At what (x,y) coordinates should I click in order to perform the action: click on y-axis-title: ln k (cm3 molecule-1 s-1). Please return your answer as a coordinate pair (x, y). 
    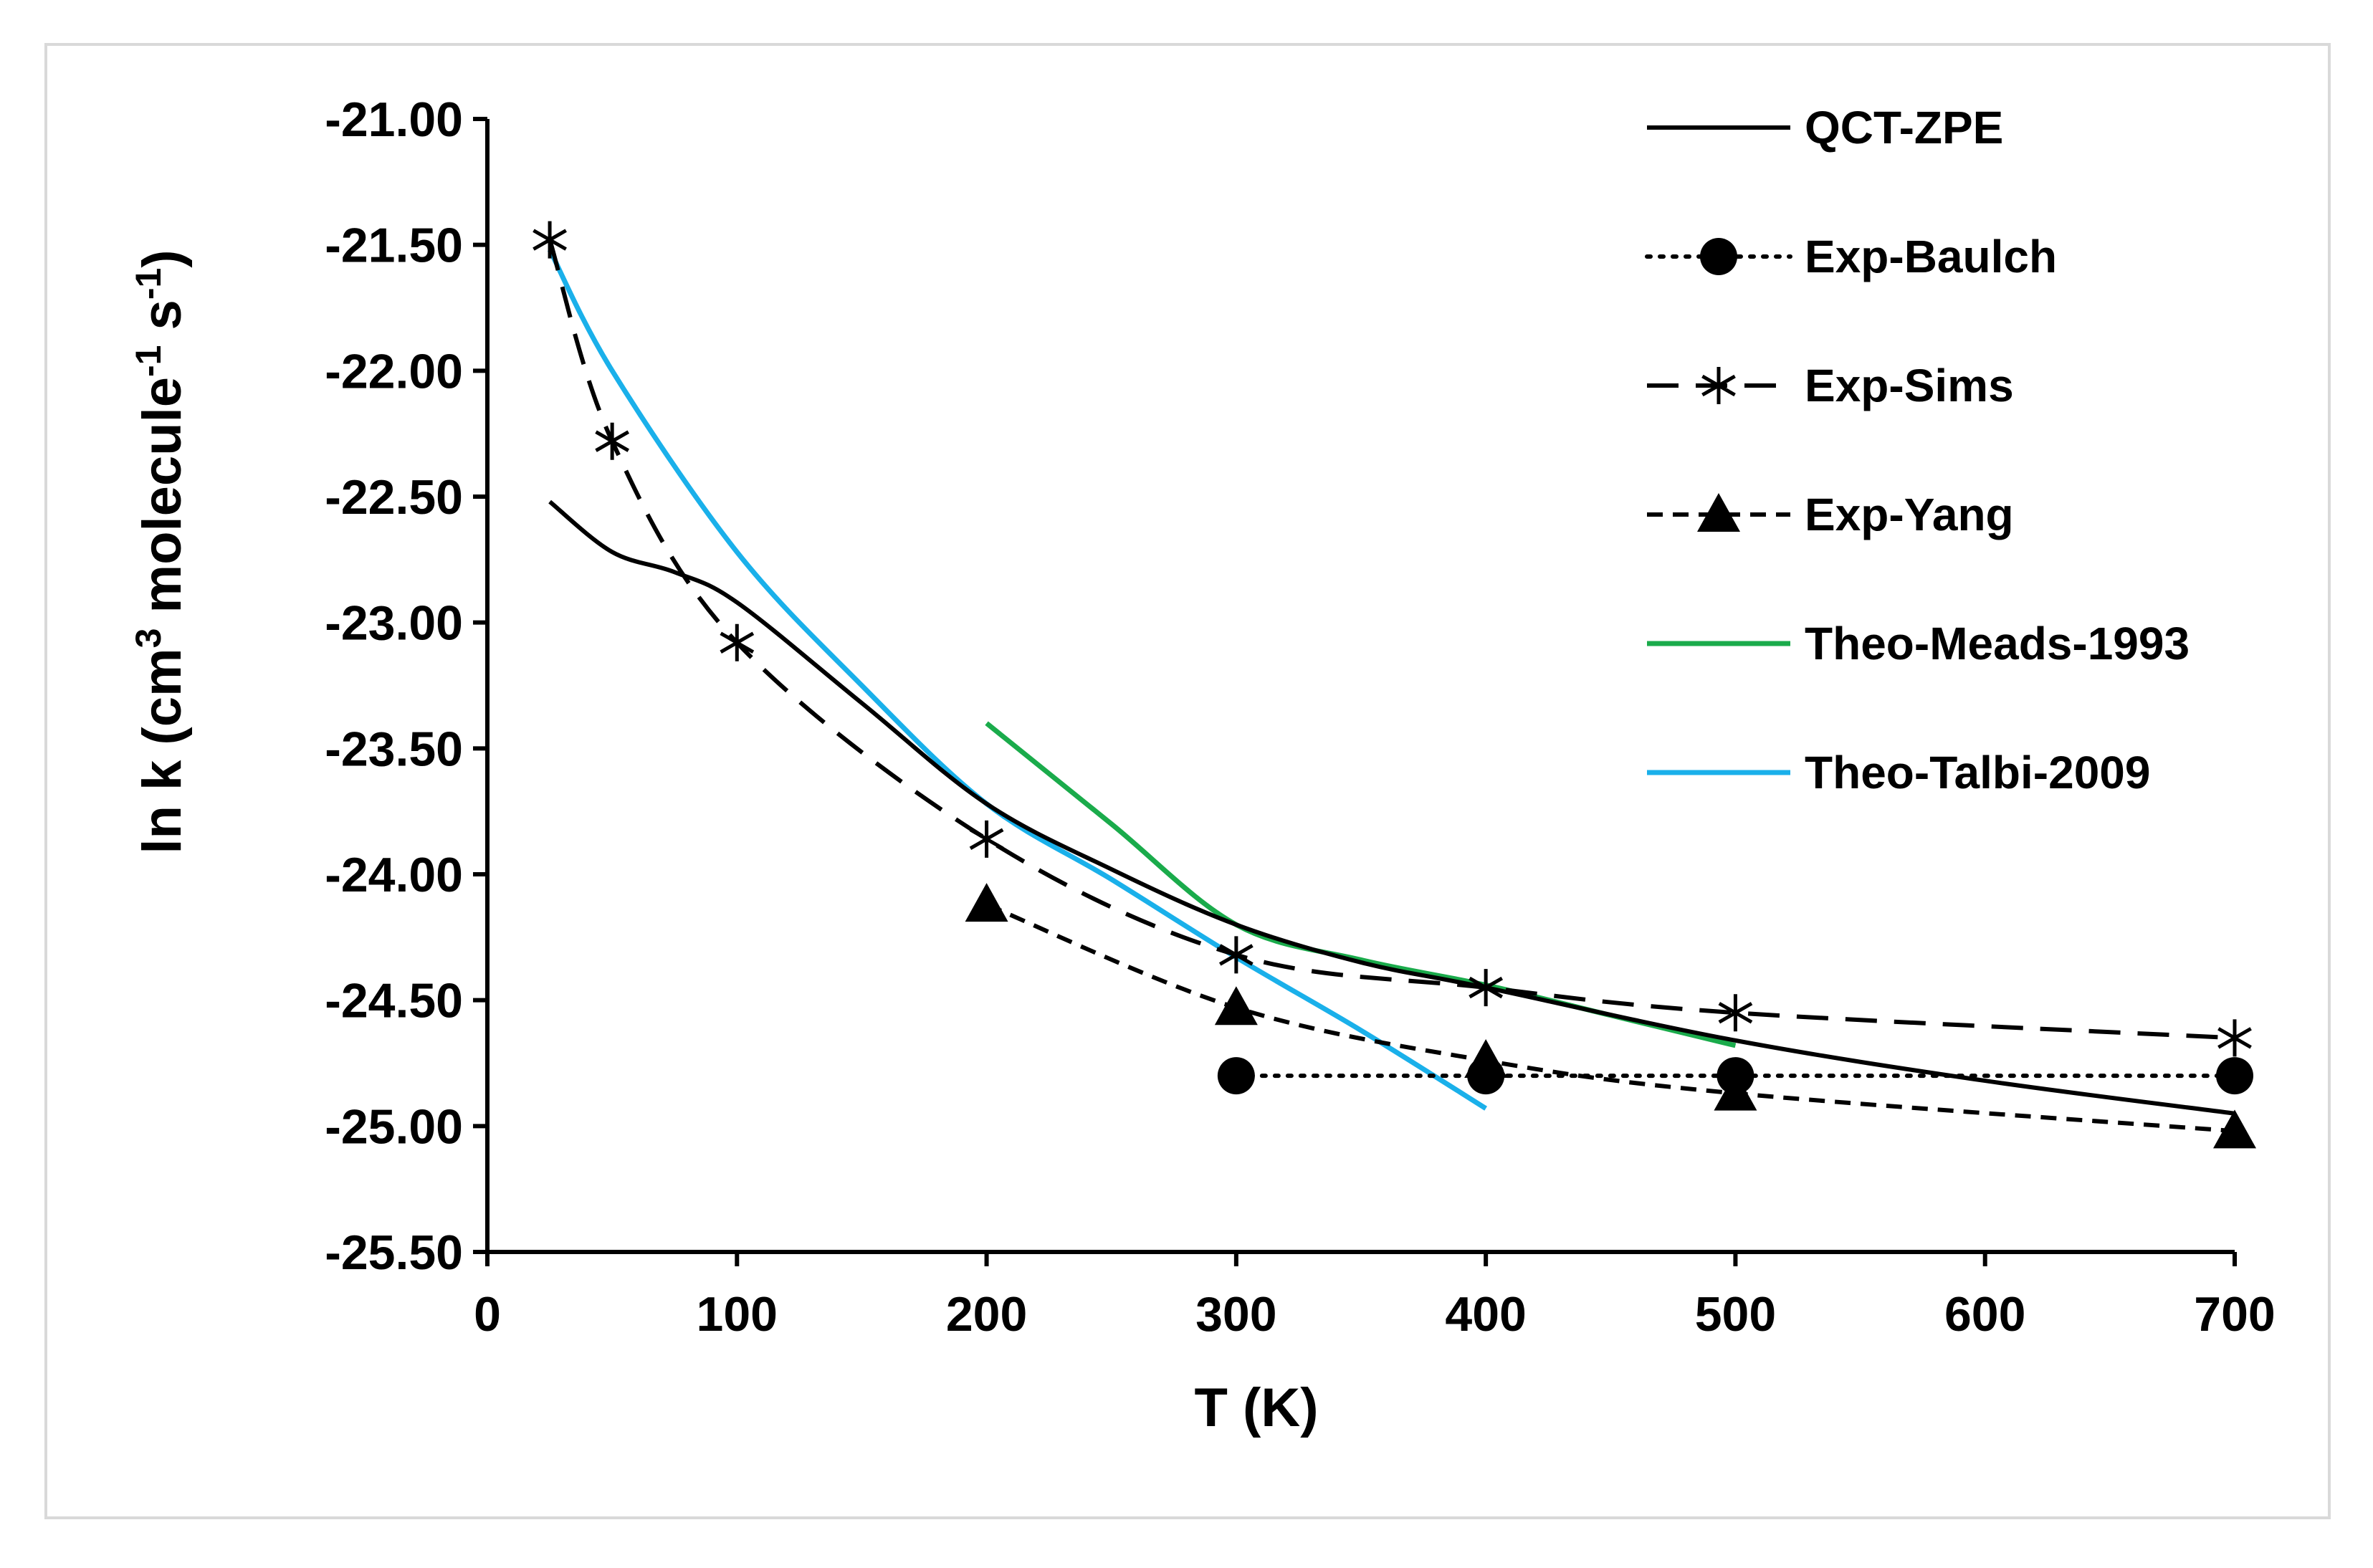
    Looking at the image, I should click on (160, 552).